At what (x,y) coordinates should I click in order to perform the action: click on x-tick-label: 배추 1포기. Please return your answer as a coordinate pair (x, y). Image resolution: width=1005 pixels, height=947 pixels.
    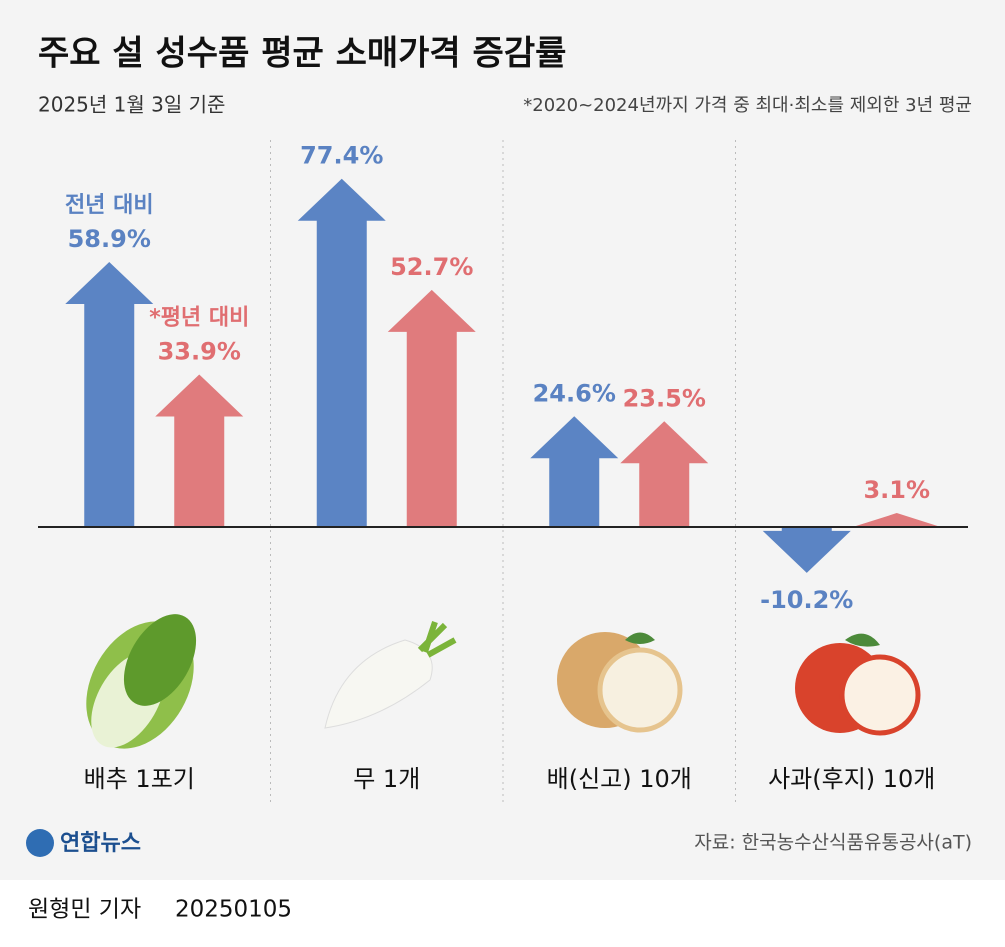
    Looking at the image, I should click on (139, 779).